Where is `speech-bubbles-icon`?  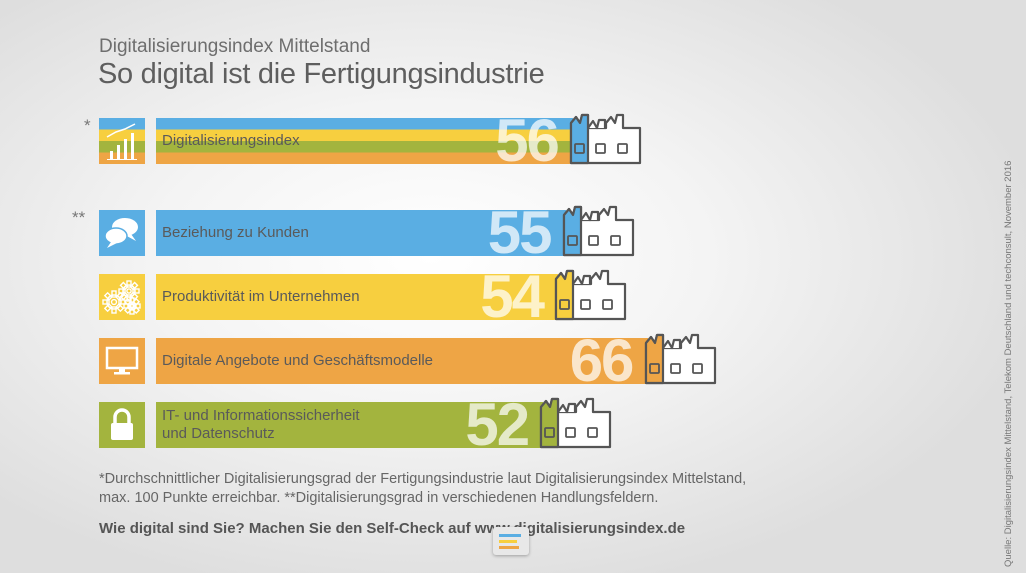 speech-bubbles-icon is located at coordinates (122, 233).